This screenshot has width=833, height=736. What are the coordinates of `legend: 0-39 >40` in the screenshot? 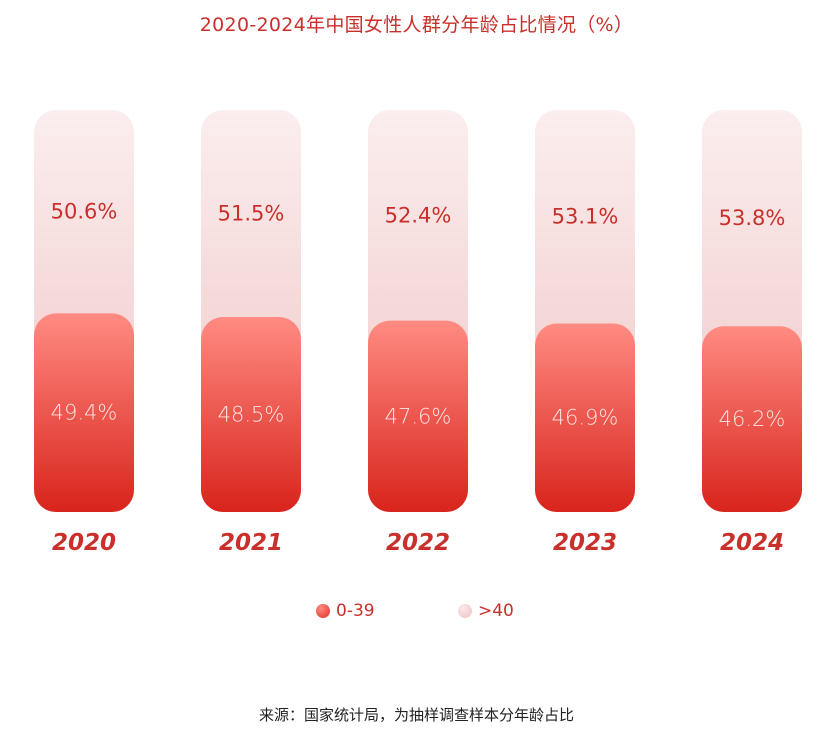 It's located at (416, 613).